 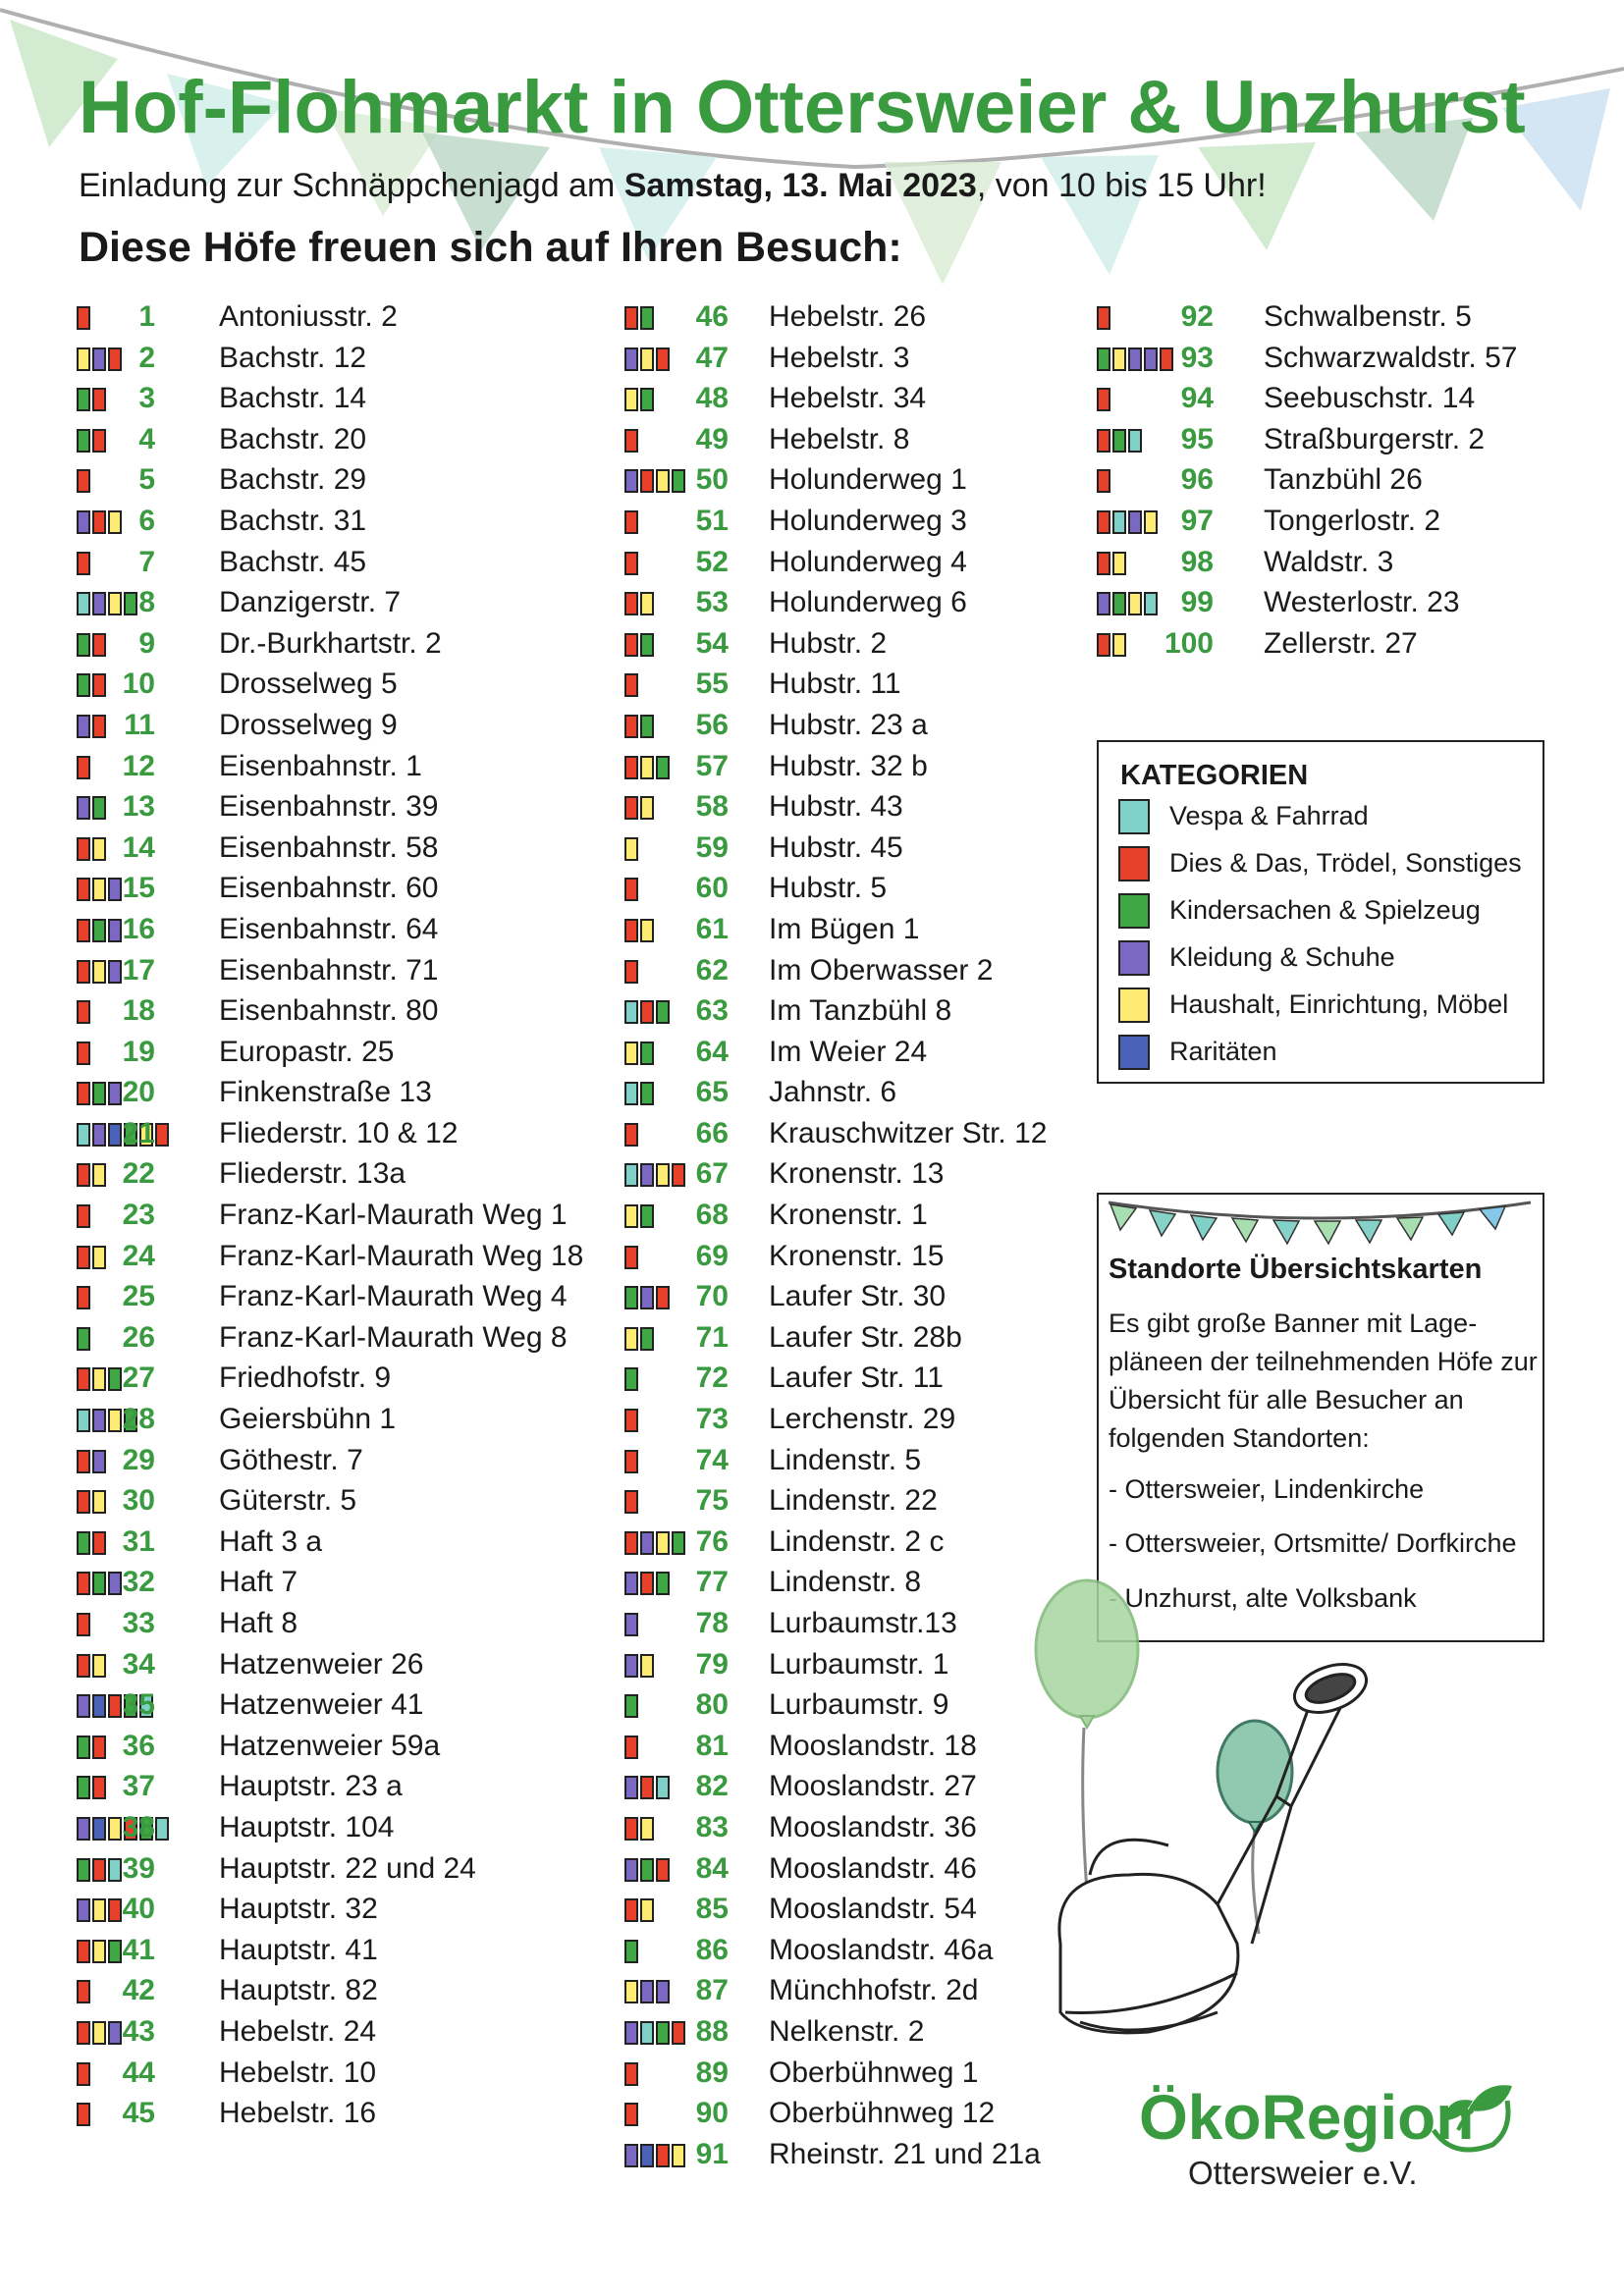 I want to click on entry-address: Holunderweg 4, so click(x=868, y=561).